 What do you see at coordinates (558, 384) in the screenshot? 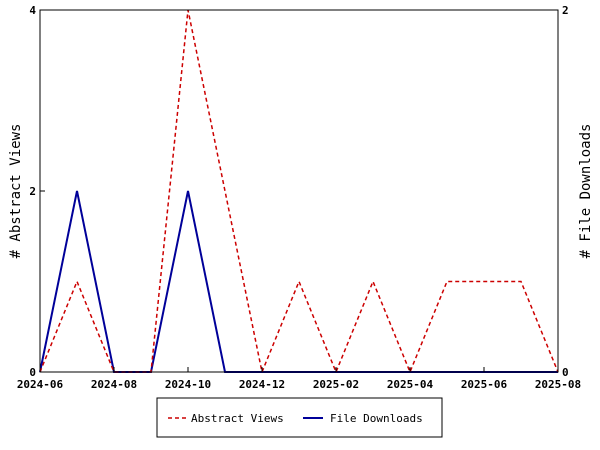
I see `x-tick-label: 2025-08` at bounding box center [558, 384].